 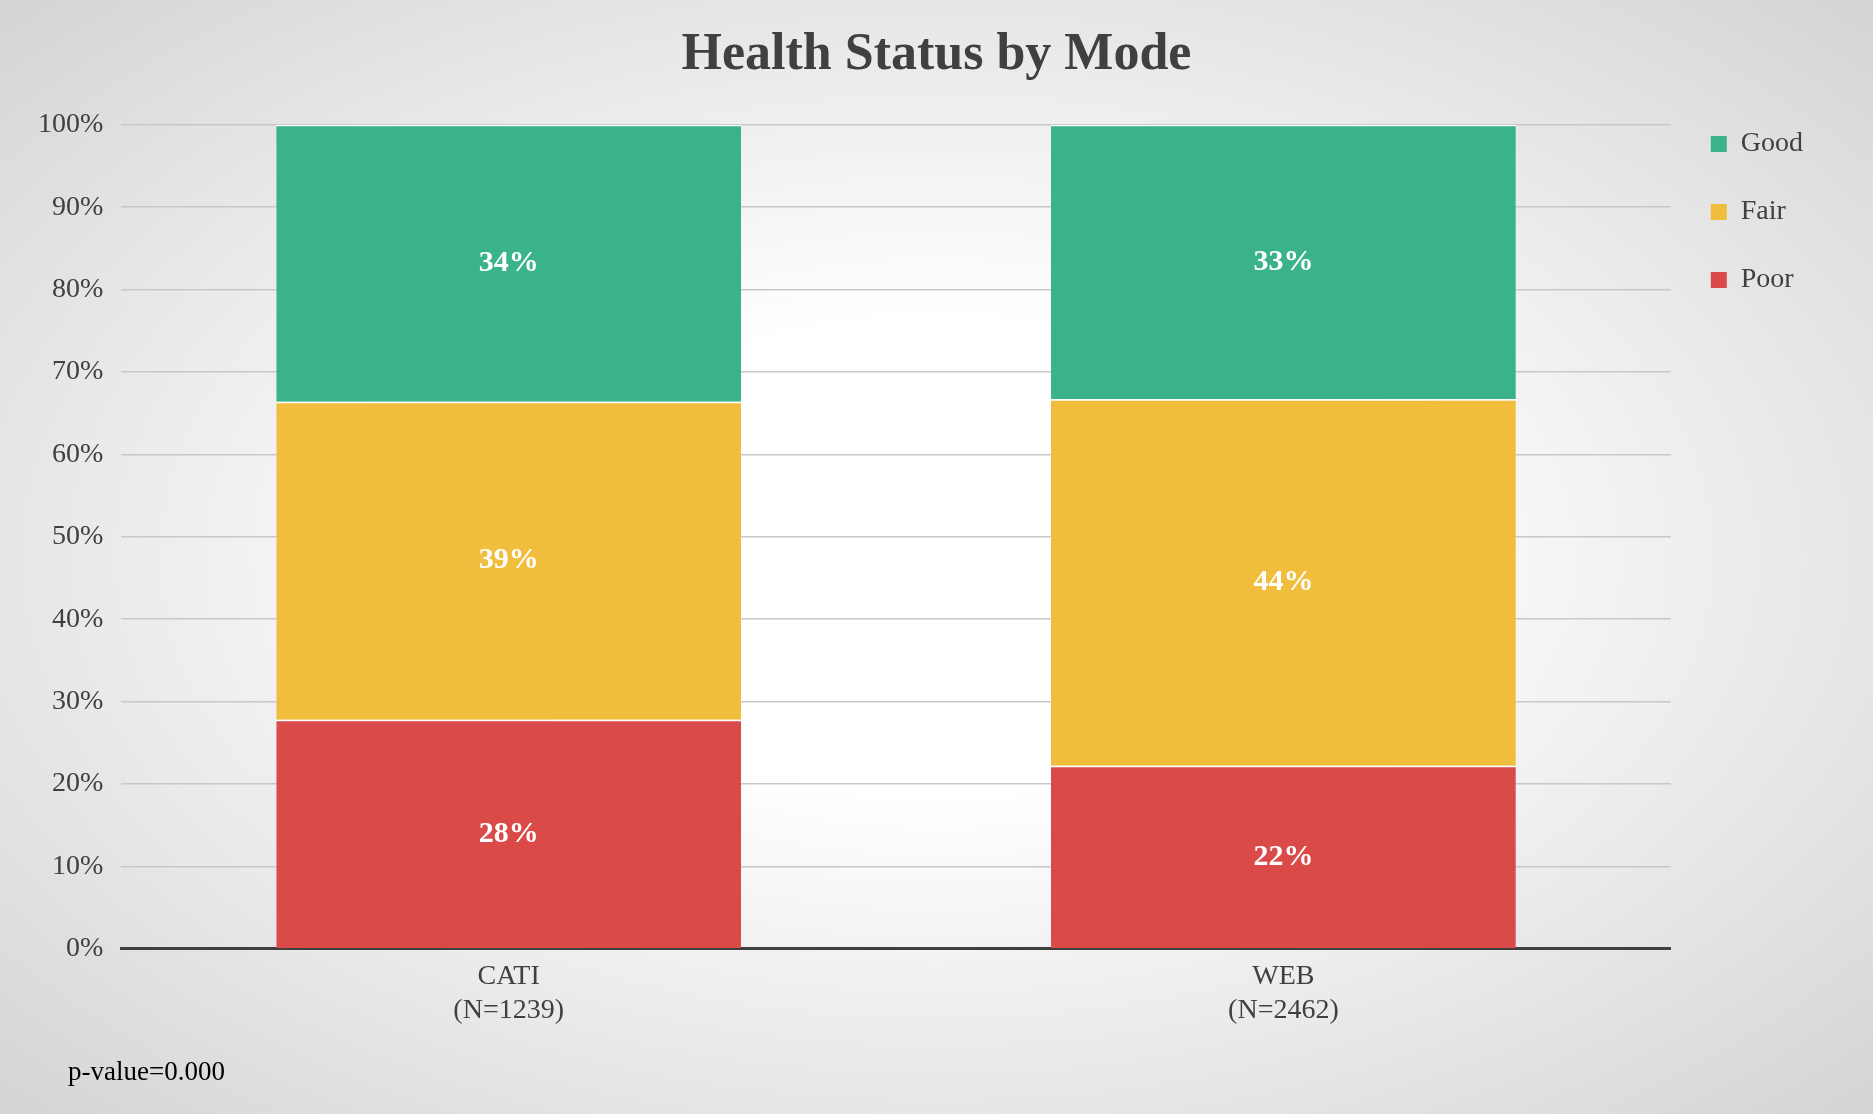 What do you see at coordinates (508, 831) in the screenshot?
I see `data-label: 28%` at bounding box center [508, 831].